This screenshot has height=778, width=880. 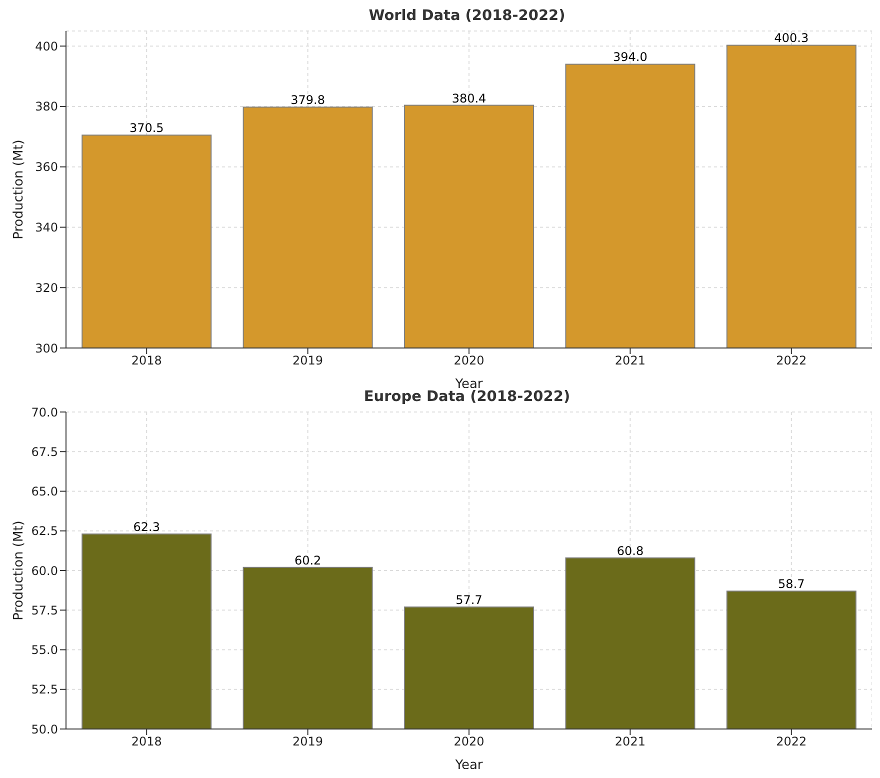 What do you see at coordinates (630, 551) in the screenshot?
I see `data-label: 60.8` at bounding box center [630, 551].